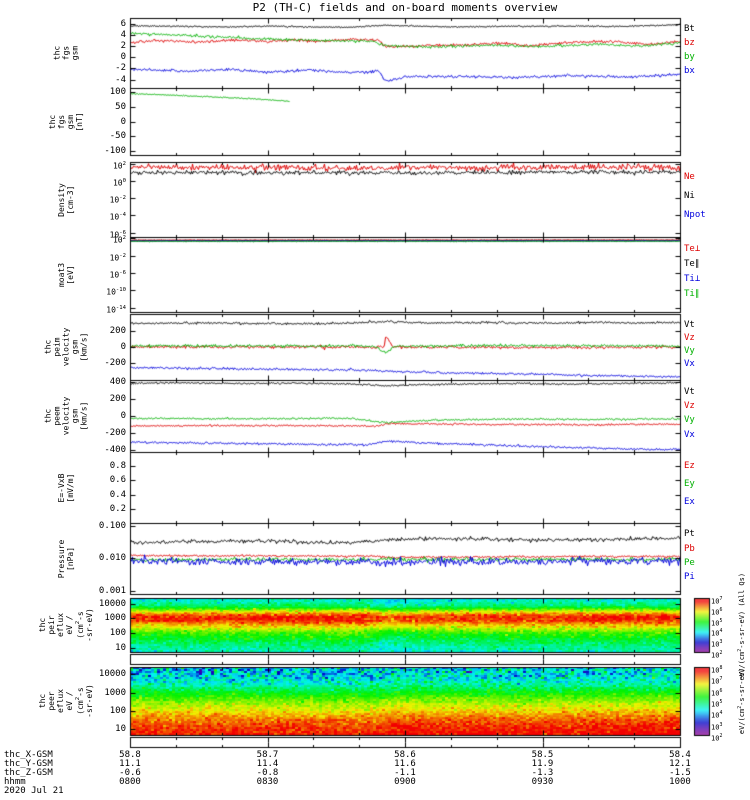 Image resolution: width=750 pixels, height=800 pixels. What do you see at coordinates (34, 791) in the screenshot?
I see `date-label: 2020 Jul 21` at bounding box center [34, 791].